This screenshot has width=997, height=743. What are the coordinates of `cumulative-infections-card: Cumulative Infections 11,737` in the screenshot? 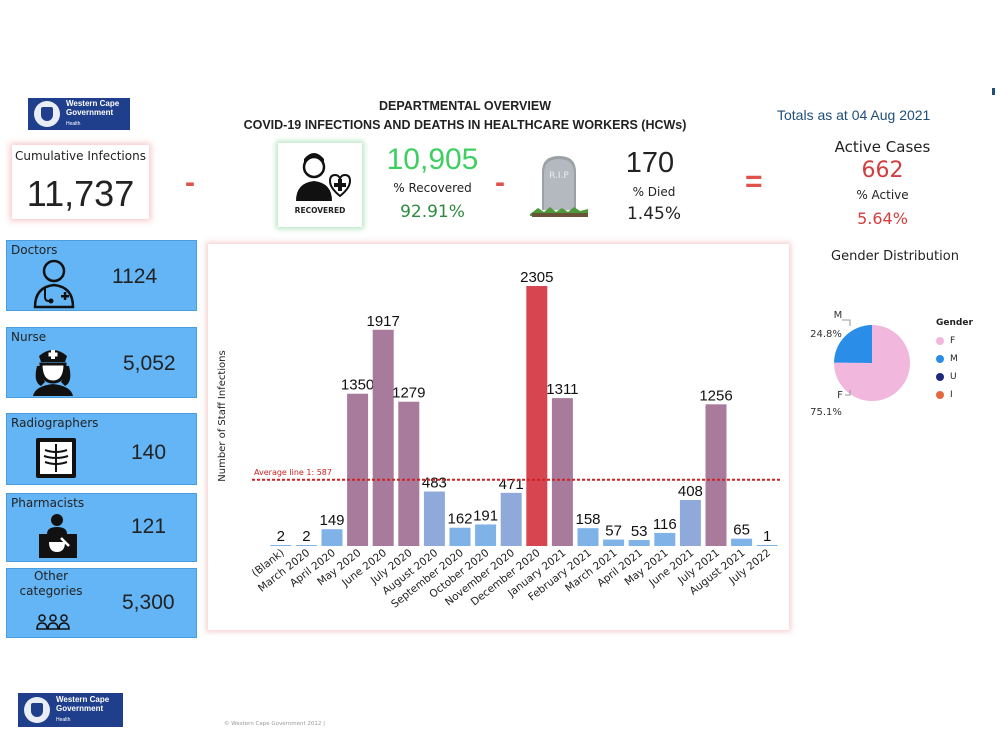 It's located at (80, 182).